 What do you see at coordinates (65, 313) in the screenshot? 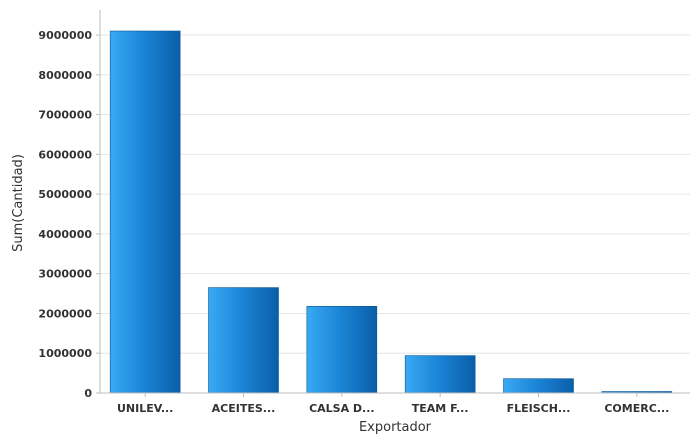
I see `y-tick-label: 2000000` at bounding box center [65, 313].